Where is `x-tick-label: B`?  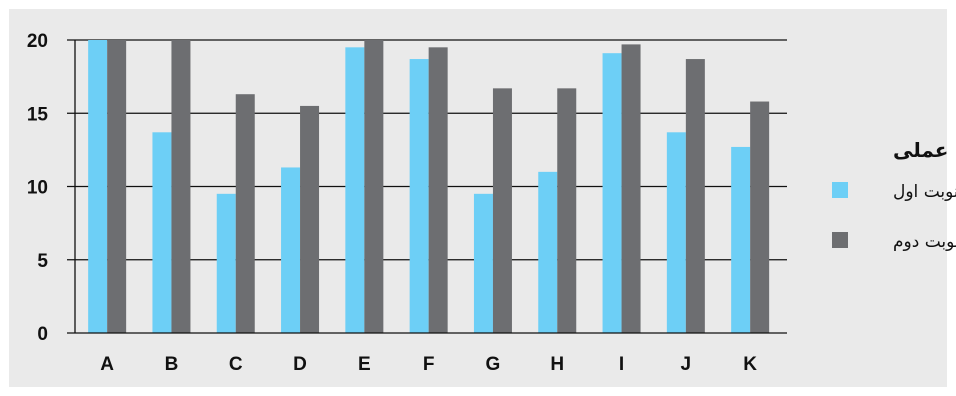
x-tick-label: B is located at coordinates (172, 364).